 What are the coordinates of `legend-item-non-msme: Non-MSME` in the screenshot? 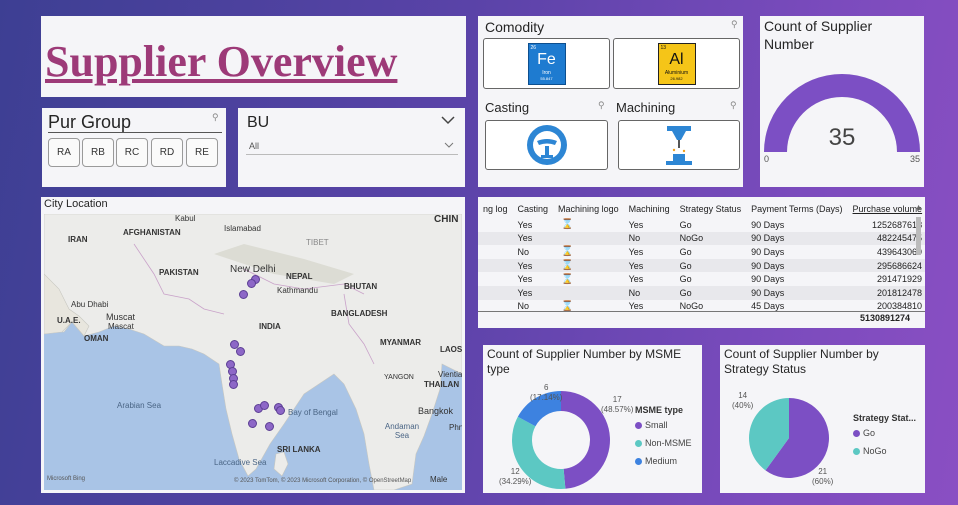 It's located at (663, 443).